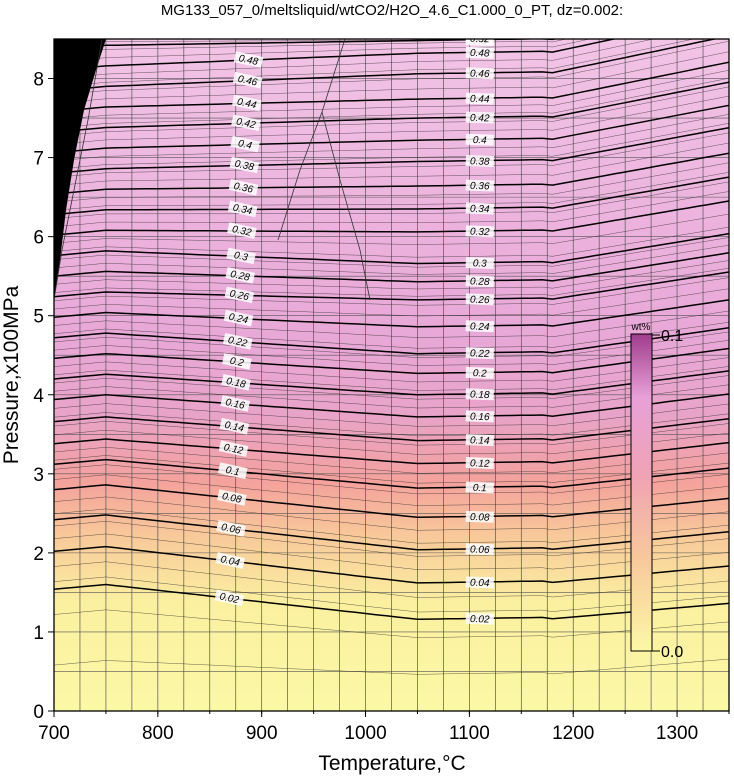 Image resolution: width=734 pixels, height=776 pixels. Describe the element at coordinates (38, 238) in the screenshot. I see `y-tick-label: 6` at that location.